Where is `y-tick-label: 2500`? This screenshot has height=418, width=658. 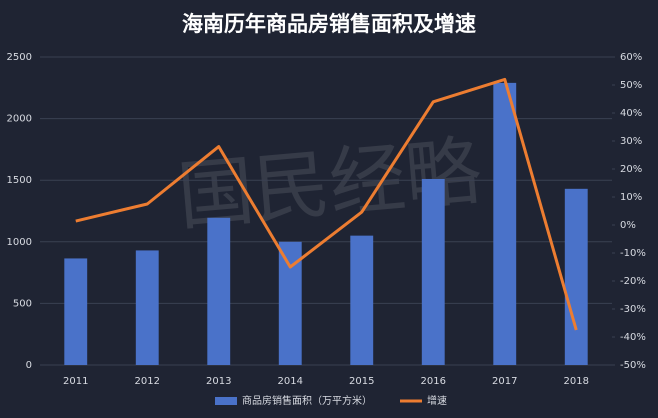
y-tick-label: 2500 is located at coordinates (19, 57).